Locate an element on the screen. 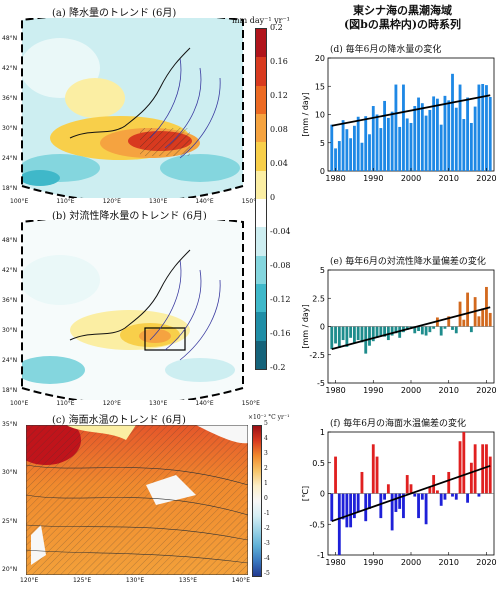 The width and height of the screenshot is (500, 589). colorbar-tick-label: 0.04 is located at coordinates (279, 163).